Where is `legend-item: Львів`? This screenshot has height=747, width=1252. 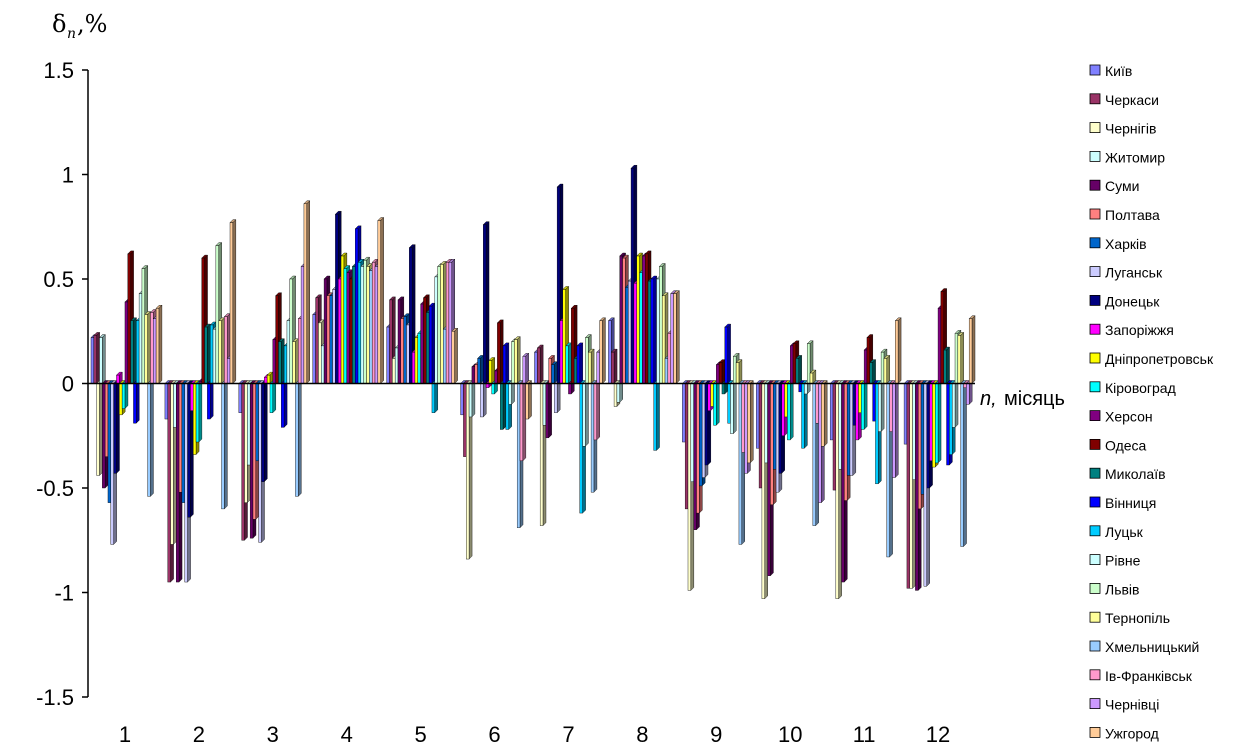
legend-item: Львів is located at coordinates (1114, 589).